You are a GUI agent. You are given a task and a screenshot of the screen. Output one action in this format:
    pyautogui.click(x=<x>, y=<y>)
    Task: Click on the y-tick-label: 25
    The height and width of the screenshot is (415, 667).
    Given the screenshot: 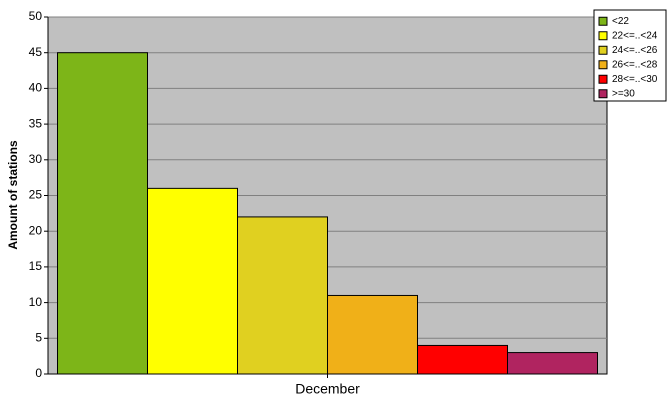 What is the action you would take?
    pyautogui.click(x=36, y=195)
    